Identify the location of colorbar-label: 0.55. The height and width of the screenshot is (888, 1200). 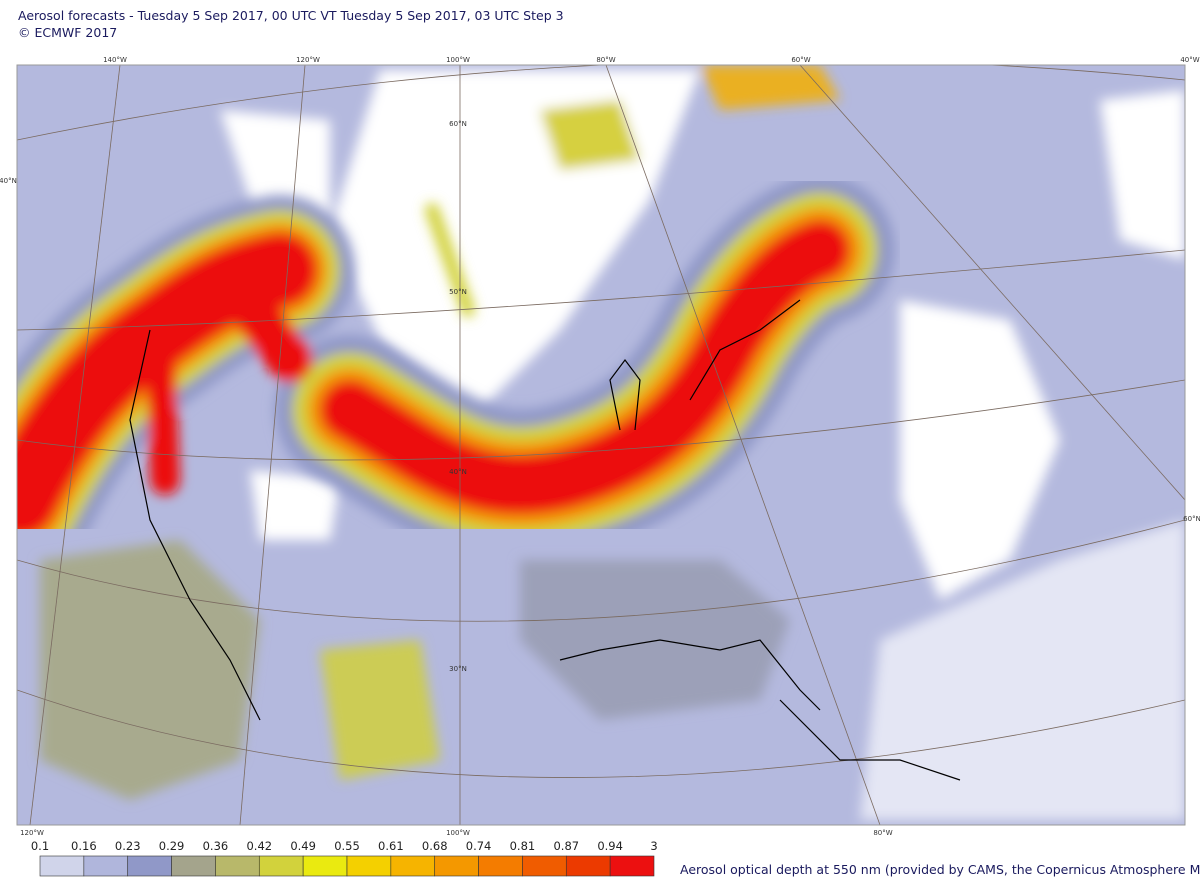
(347, 846).